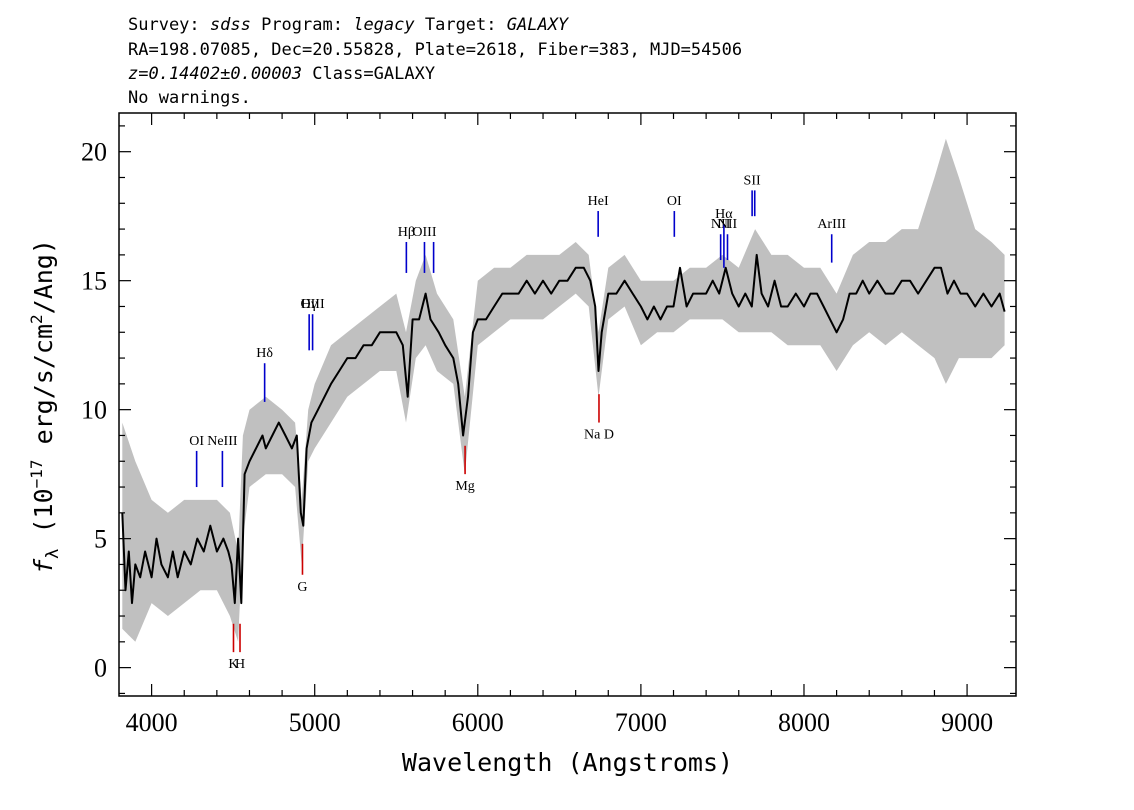 This screenshot has width=1134, height=810. I want to click on absorption-line-label: G, so click(302, 587).